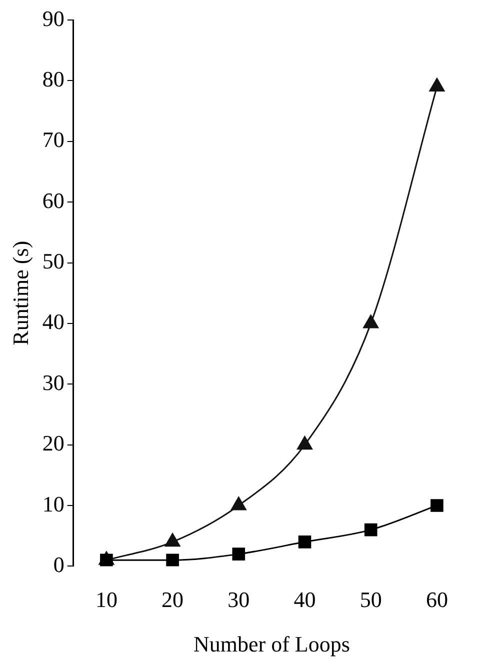 The image size is (495, 668). What do you see at coordinates (53, 261) in the screenshot?
I see `y-tick-label: 50` at bounding box center [53, 261].